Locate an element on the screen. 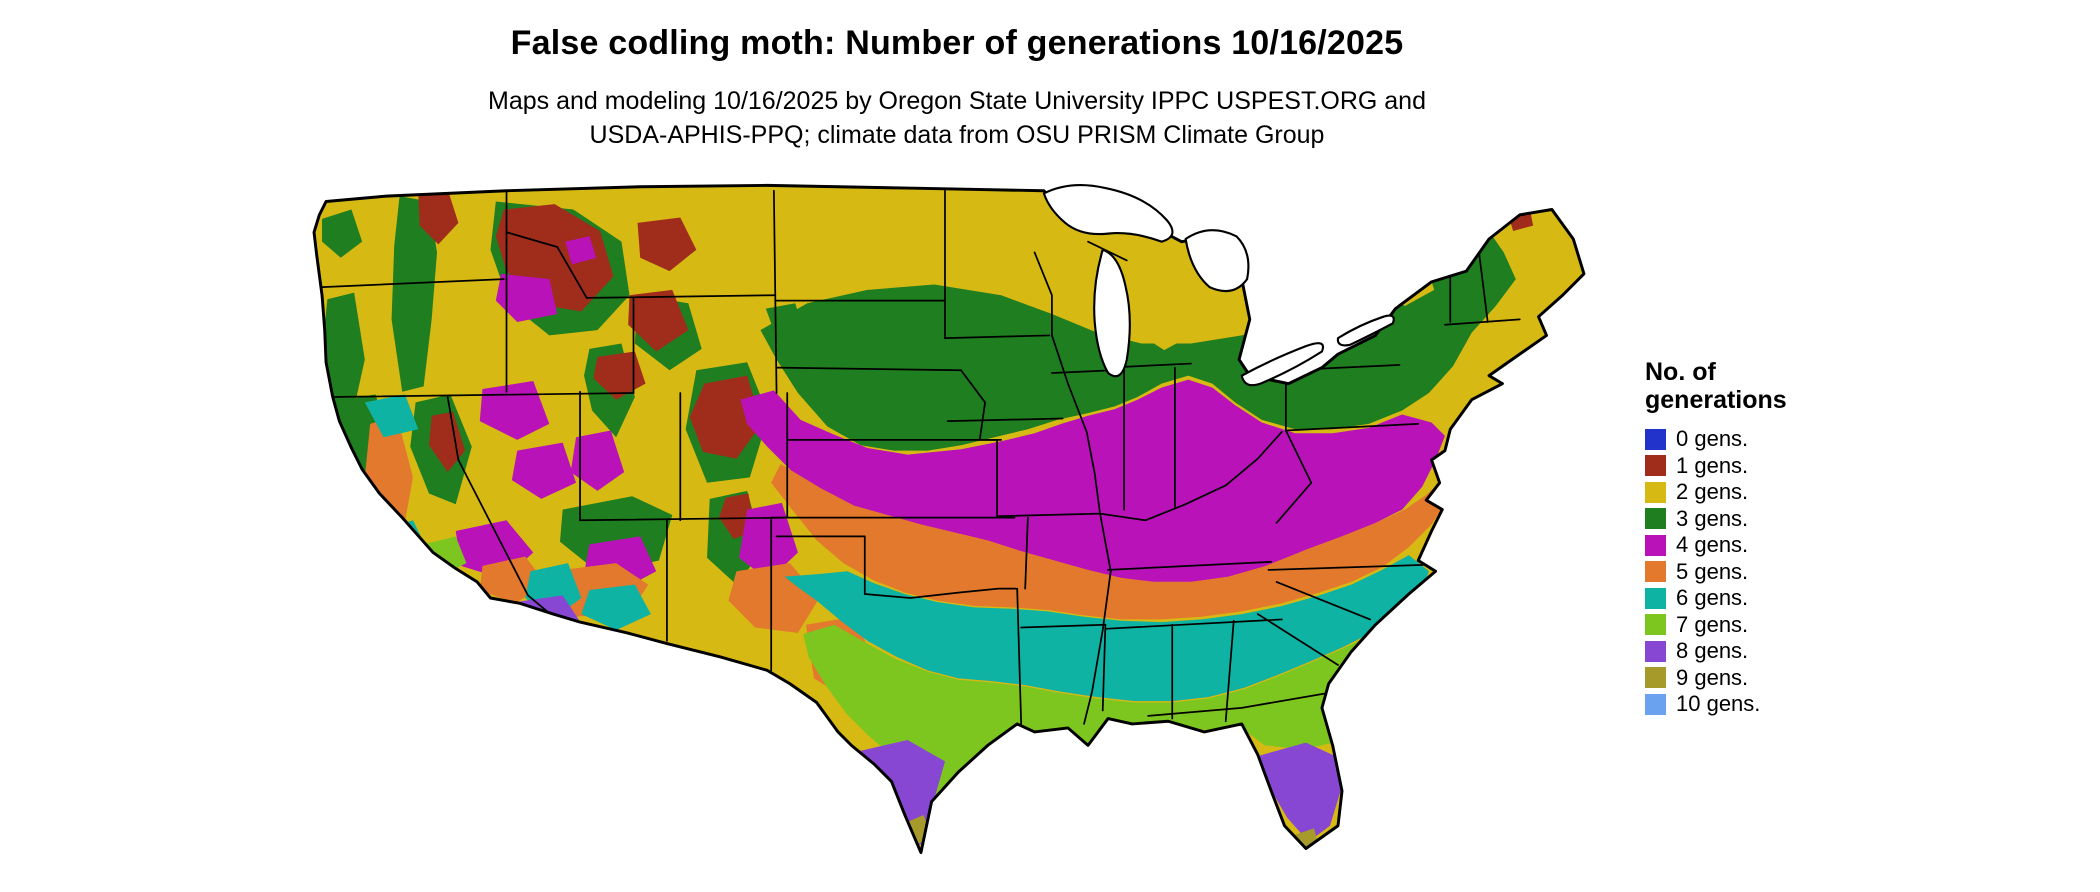  legend-label: 6 gens. is located at coordinates (1712, 598).